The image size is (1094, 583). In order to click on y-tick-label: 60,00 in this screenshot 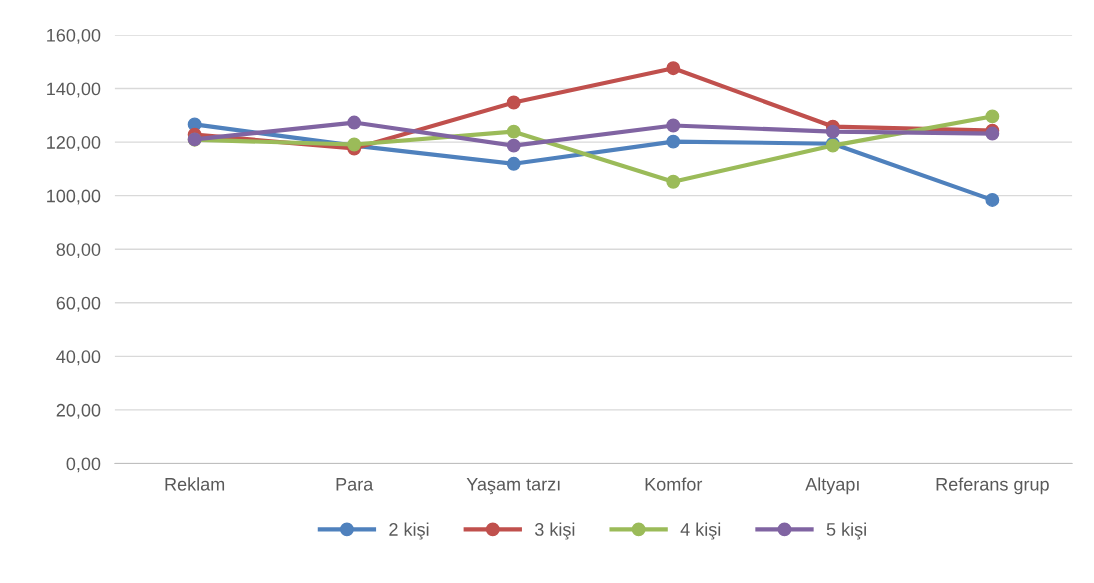, I will do `click(78, 304)`.